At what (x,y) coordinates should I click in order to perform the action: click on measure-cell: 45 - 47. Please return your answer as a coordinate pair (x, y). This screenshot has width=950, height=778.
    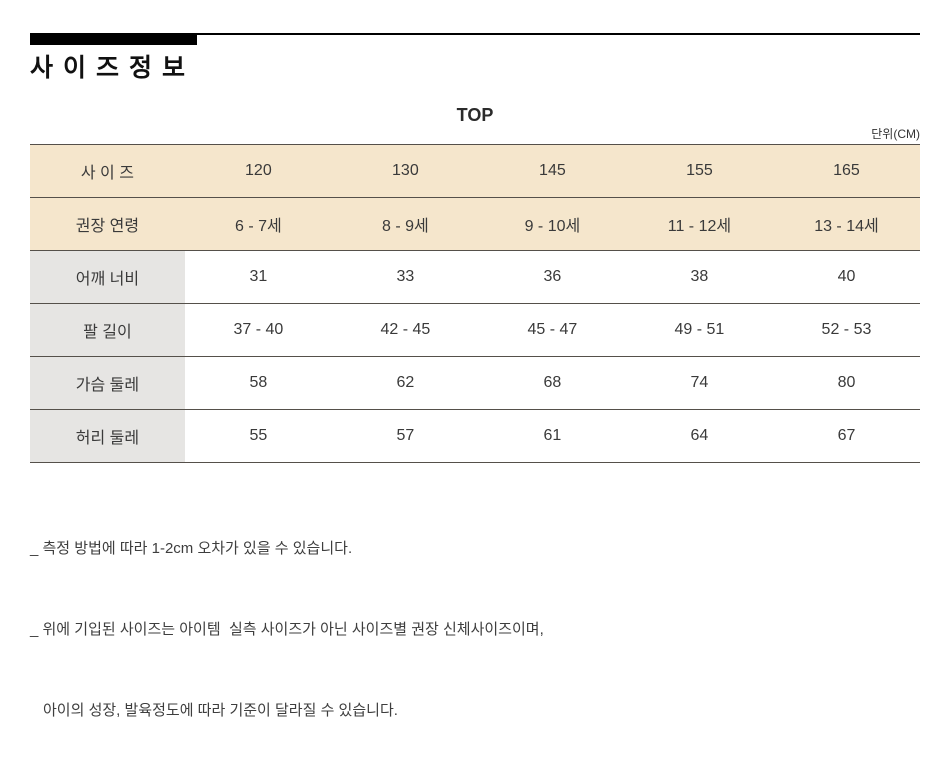
    Looking at the image, I should click on (552, 330).